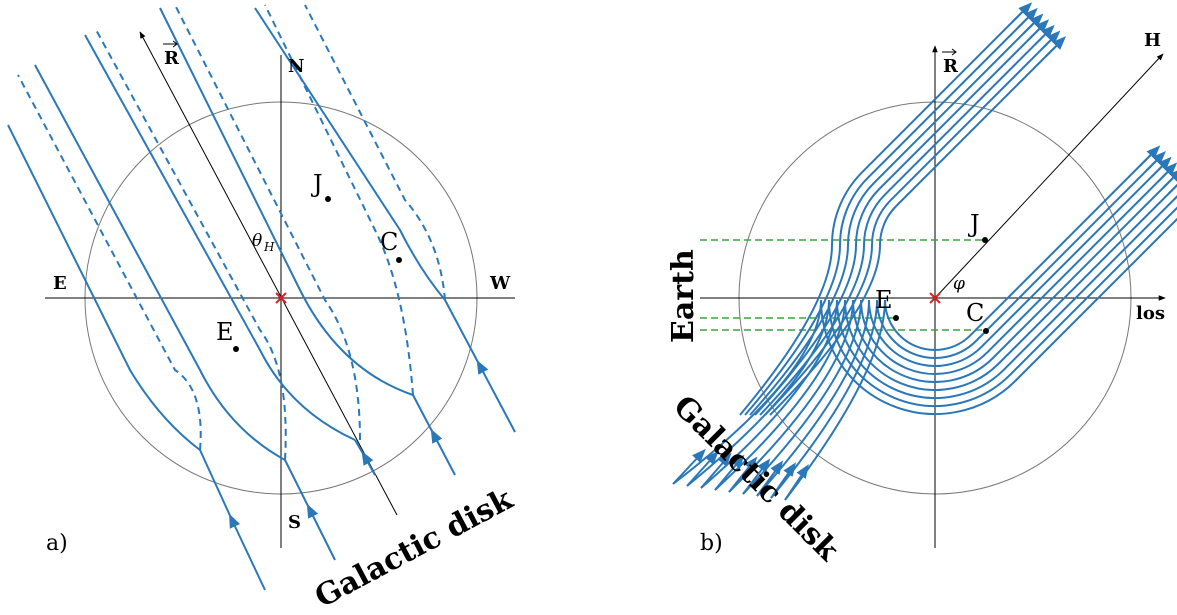 The width and height of the screenshot is (1177, 615). What do you see at coordinates (269, 247) in the screenshot?
I see `angle-subscript: H` at bounding box center [269, 247].